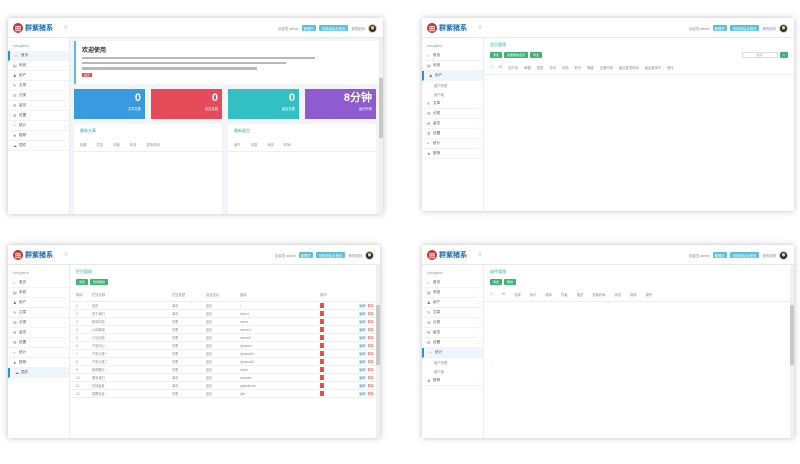 This screenshot has height=464, width=800. Describe the element at coordinates (186, 104) in the screenshot. I see `stat-card-members: 0 会员总数` at that location.